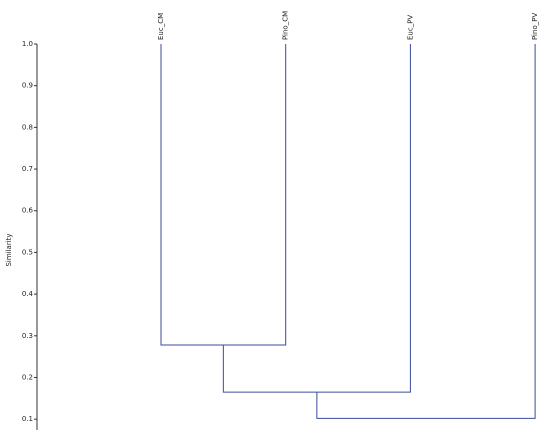  What do you see at coordinates (28, 211) in the screenshot?
I see `y-tick-label: 0.6` at bounding box center [28, 211].